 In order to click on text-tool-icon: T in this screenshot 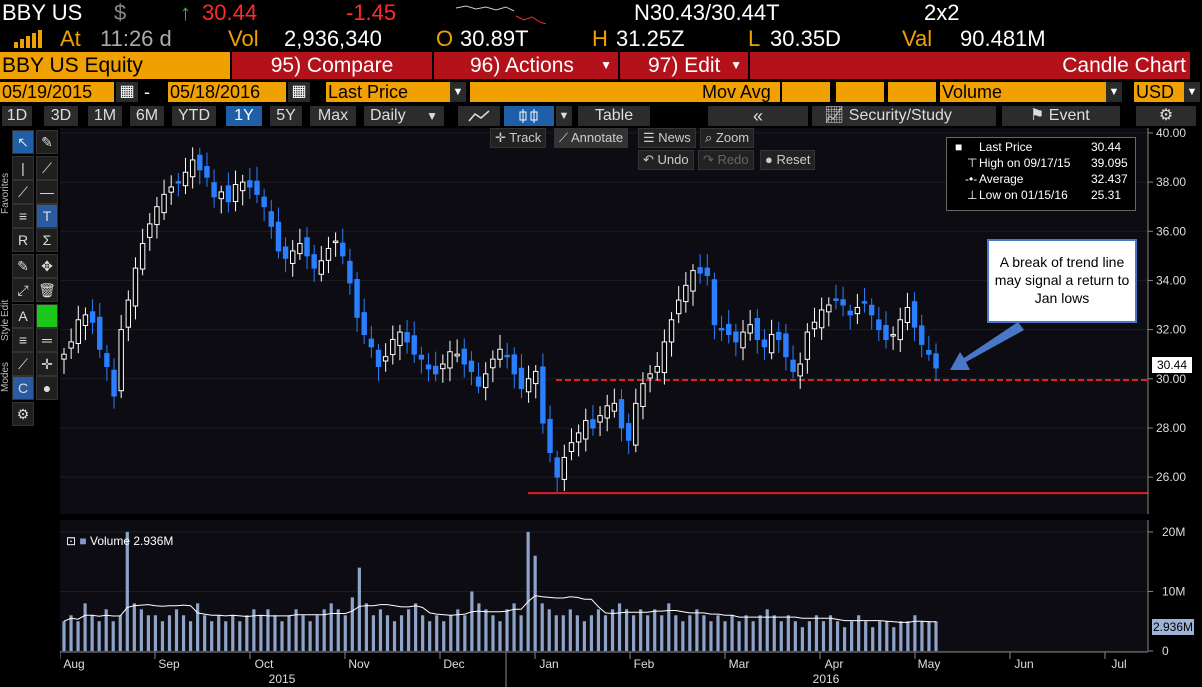, I will do `click(47, 216)`.